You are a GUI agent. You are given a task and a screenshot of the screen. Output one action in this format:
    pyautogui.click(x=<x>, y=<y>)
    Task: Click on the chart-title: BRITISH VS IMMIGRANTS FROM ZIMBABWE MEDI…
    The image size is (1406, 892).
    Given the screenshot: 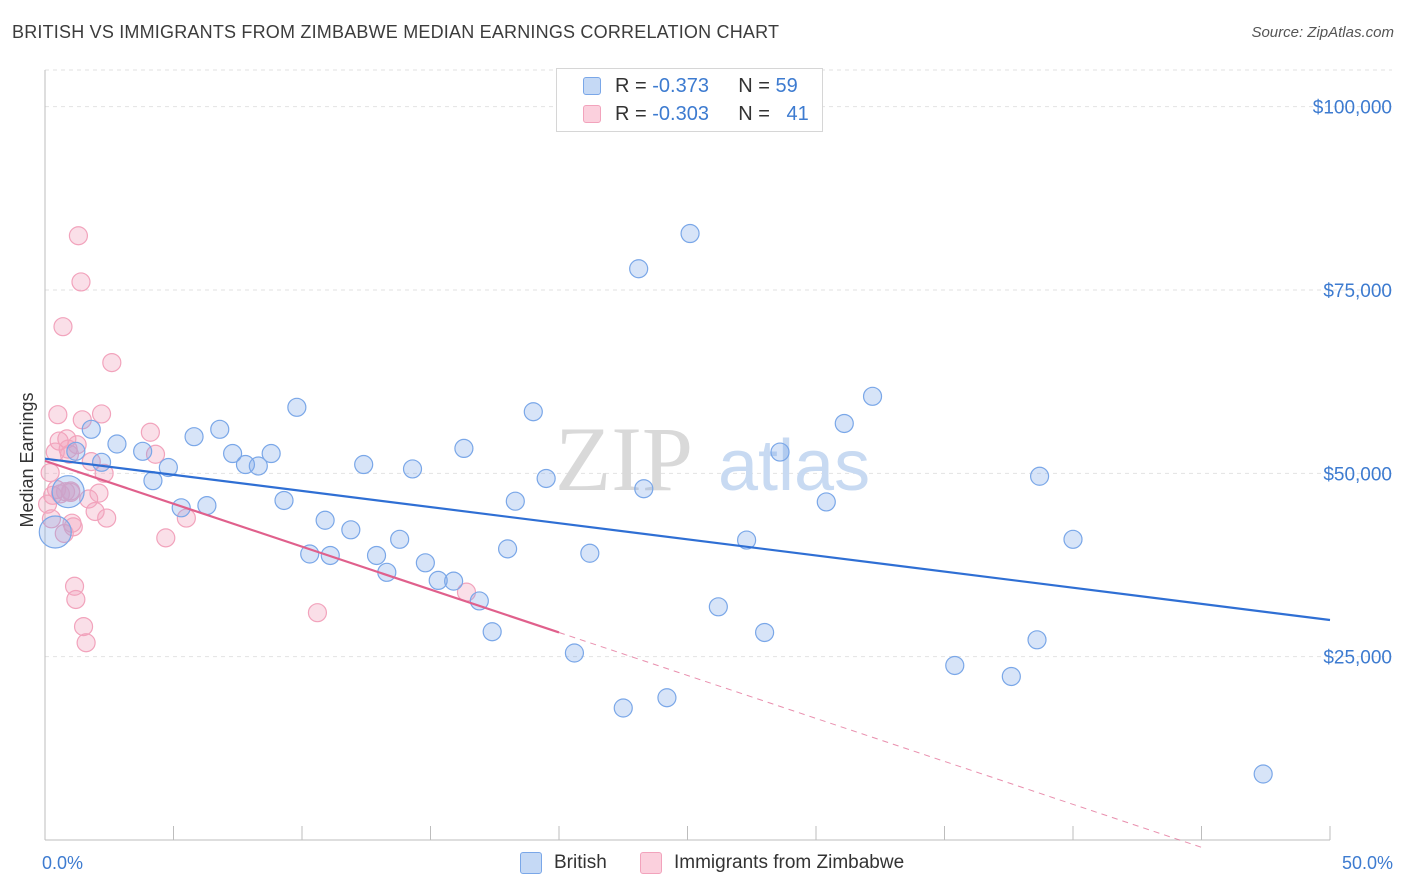 What is the action you would take?
    pyautogui.click(x=396, y=32)
    